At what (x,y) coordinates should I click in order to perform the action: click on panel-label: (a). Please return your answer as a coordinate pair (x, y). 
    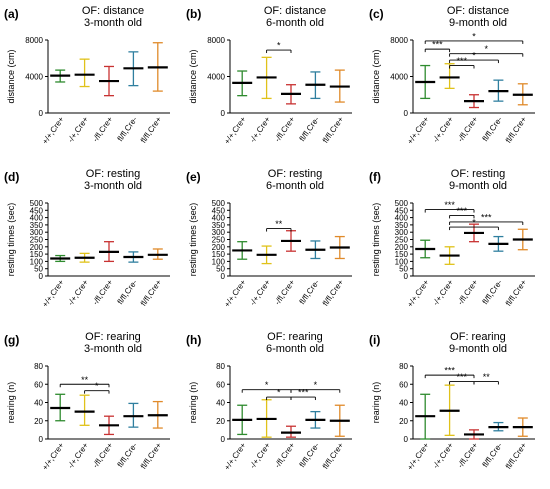
    Looking at the image, I should click on (11, 14).